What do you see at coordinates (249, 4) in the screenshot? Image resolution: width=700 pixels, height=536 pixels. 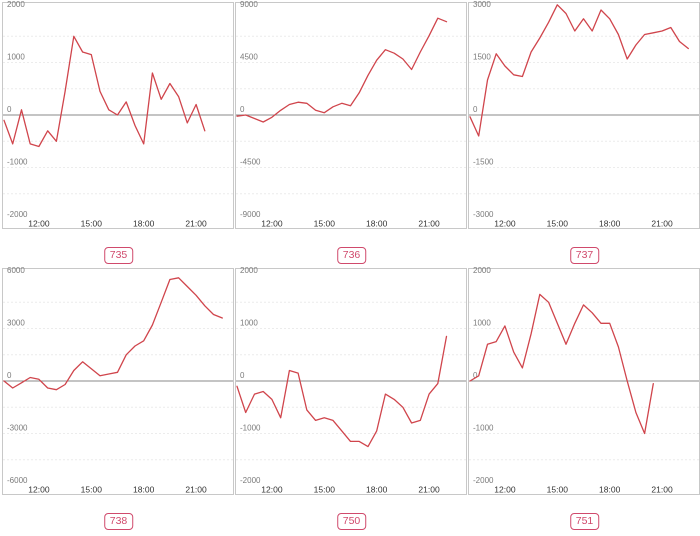 I see `y-tick-label: 9000` at bounding box center [249, 4].